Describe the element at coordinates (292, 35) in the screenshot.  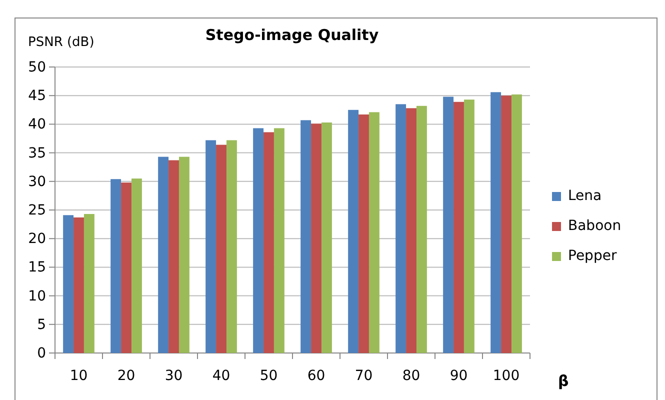
I see `chart-title: Stego-image Quality` at that location.